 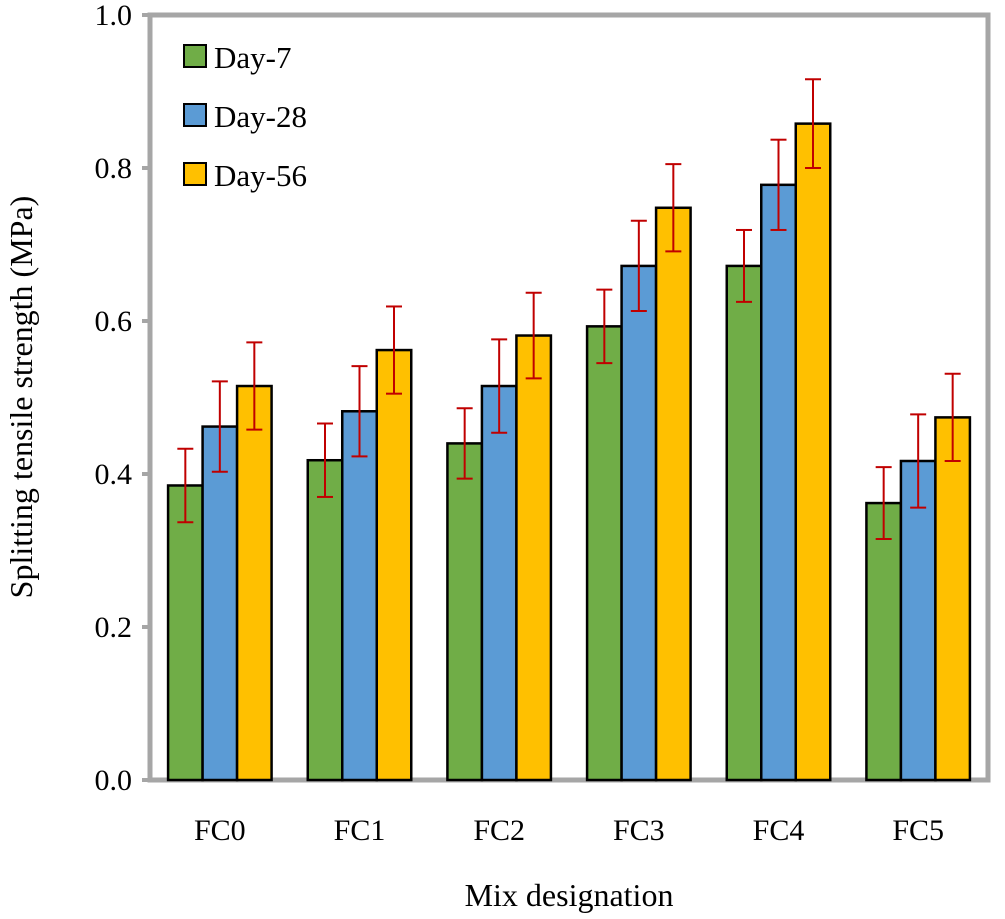 What do you see at coordinates (499, 830) in the screenshot?
I see `x-tick-label: FC2` at bounding box center [499, 830].